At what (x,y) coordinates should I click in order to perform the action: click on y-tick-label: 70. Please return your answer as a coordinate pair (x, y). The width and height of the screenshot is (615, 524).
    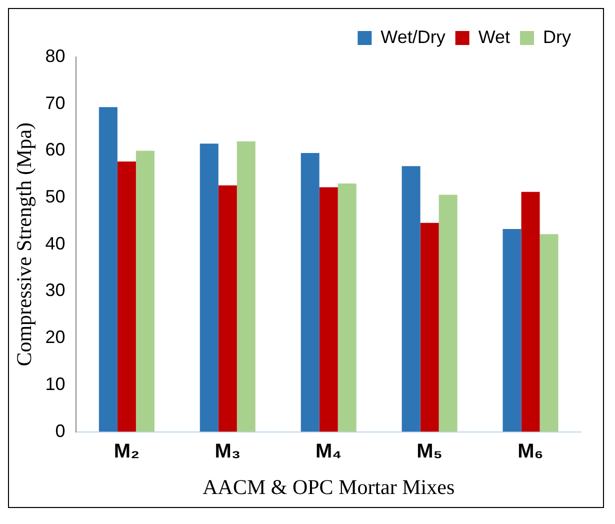
    Looking at the image, I should click on (55, 102).